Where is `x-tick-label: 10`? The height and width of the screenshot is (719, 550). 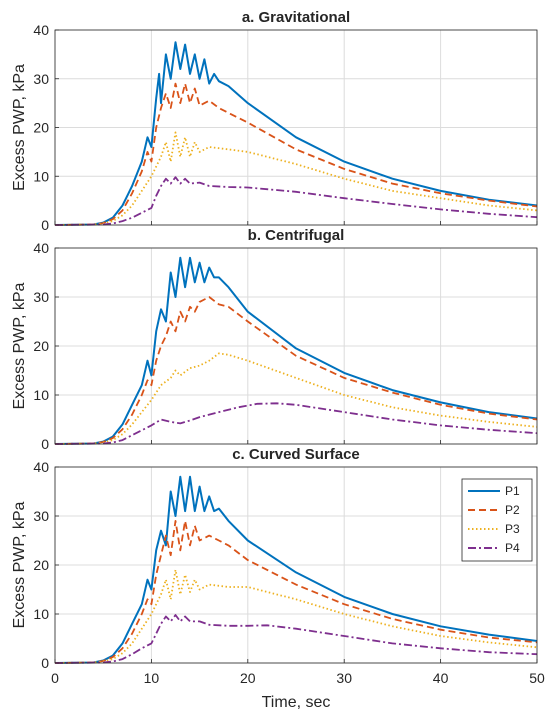
x-tick-label: 10 is located at coordinates (152, 678).